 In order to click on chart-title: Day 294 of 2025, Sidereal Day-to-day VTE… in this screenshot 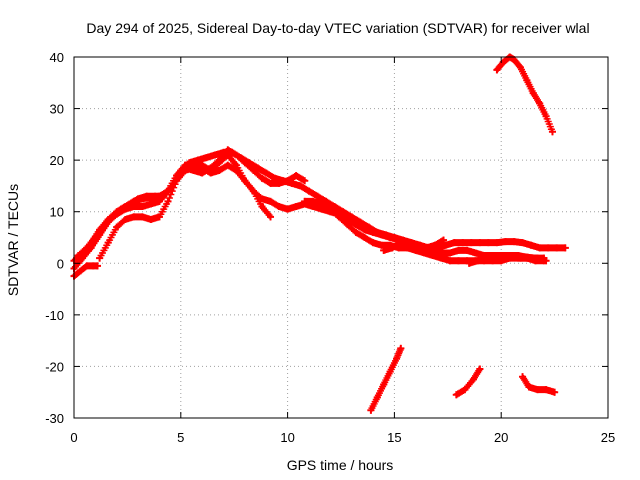, I will do `click(337, 28)`.